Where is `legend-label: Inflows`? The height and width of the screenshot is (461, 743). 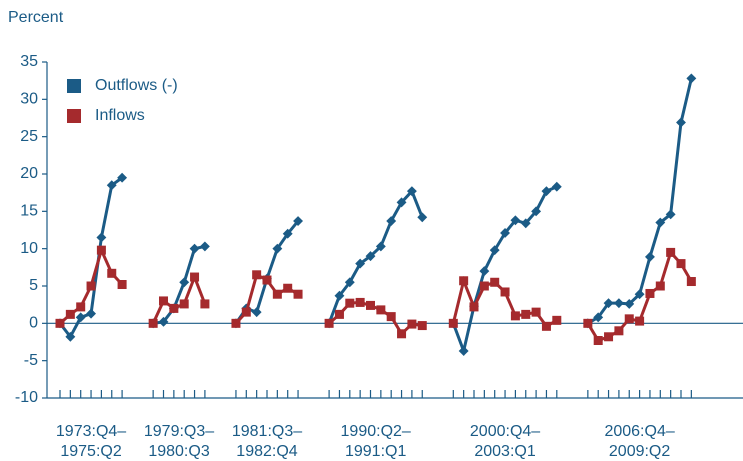 legend-label: Inflows is located at coordinates (120, 115).